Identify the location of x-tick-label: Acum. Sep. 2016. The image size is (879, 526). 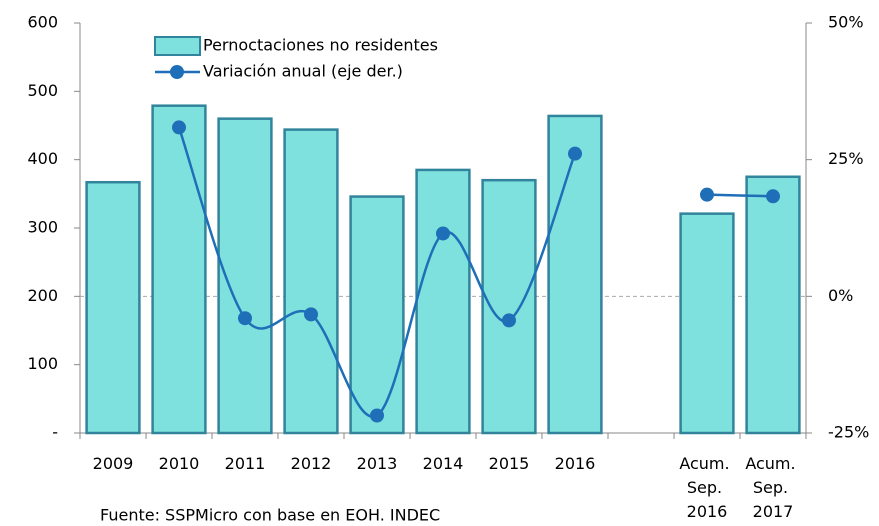
(706, 487).